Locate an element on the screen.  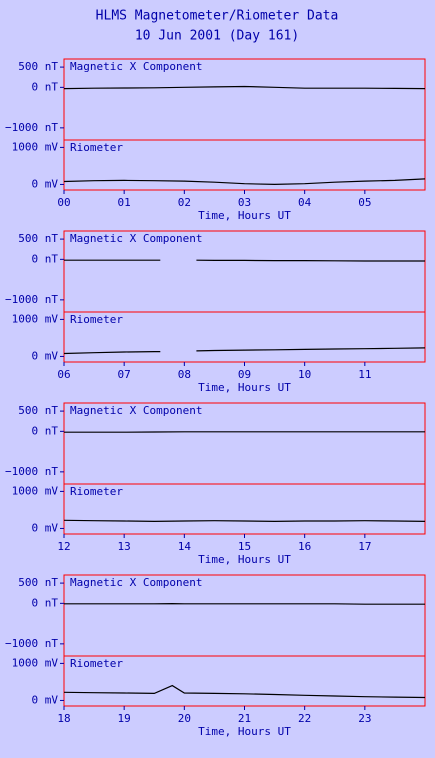
x-tick-label: 13 is located at coordinates (124, 546).